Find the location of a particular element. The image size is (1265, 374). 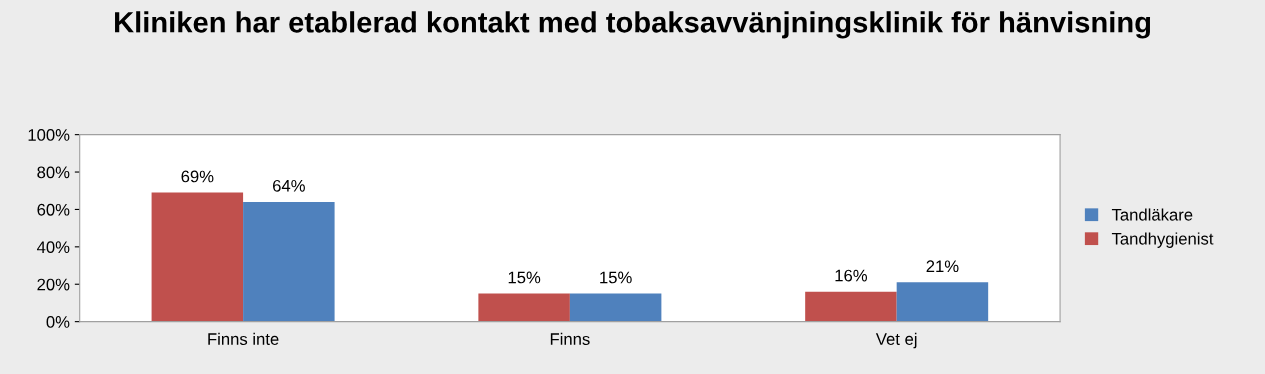

y-tick-label: 40% is located at coordinates (53, 247).